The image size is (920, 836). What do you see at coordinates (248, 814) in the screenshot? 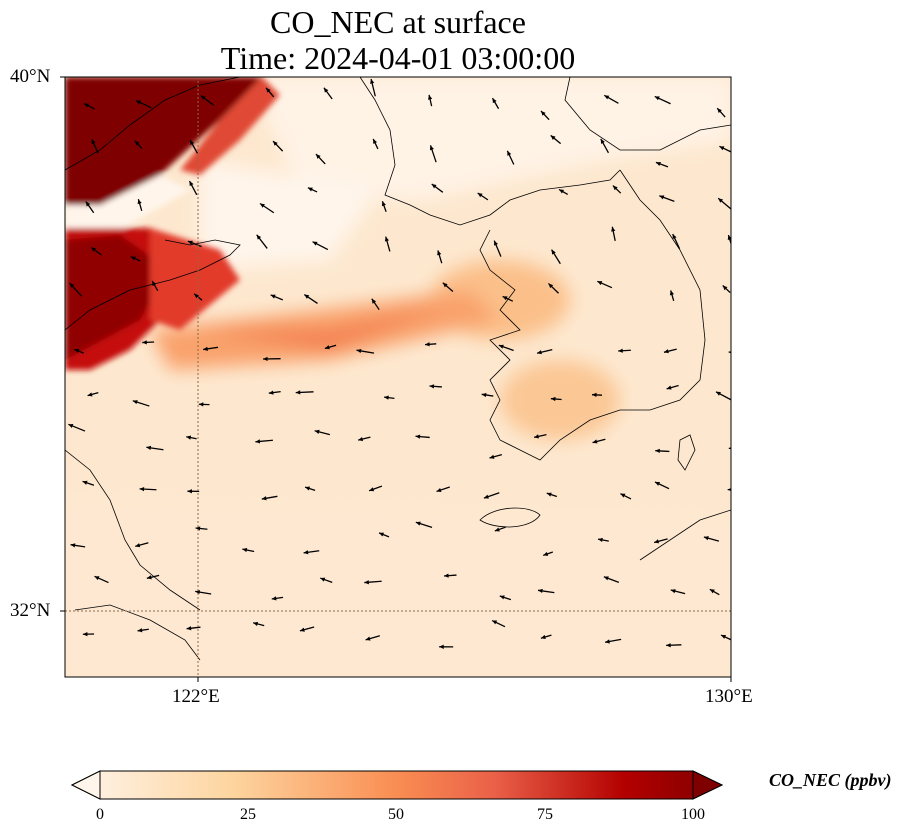
I see `colorbar-tick: 25` at bounding box center [248, 814].